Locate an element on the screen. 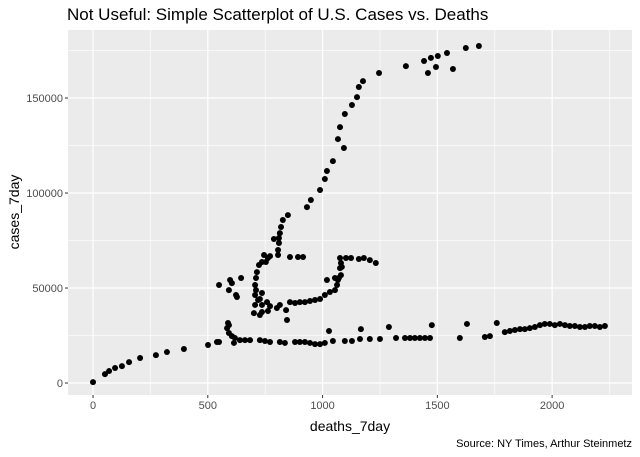 This screenshot has height=457, width=640. x-tick-label: 500 is located at coordinates (208, 406).